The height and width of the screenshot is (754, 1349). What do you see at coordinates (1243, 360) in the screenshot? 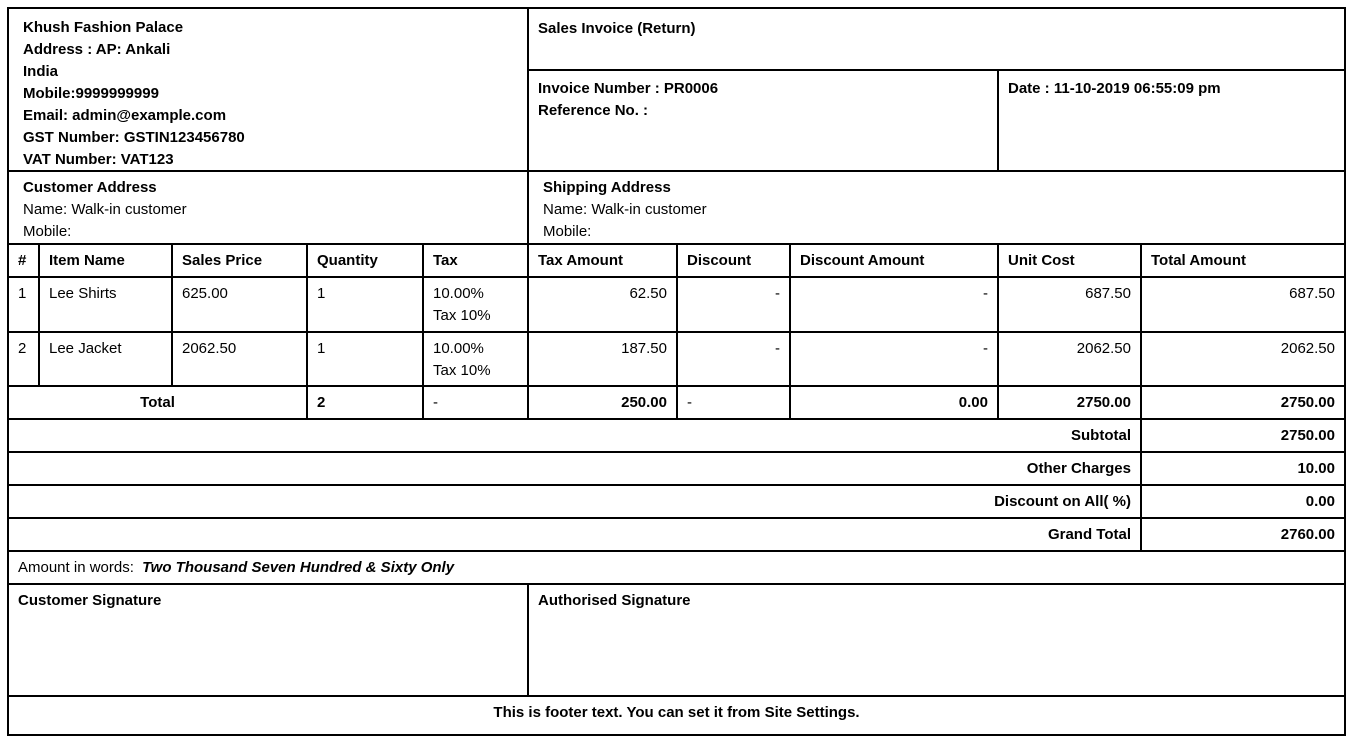
I see `item-row-total-amount: 2062.50` at bounding box center [1243, 360].